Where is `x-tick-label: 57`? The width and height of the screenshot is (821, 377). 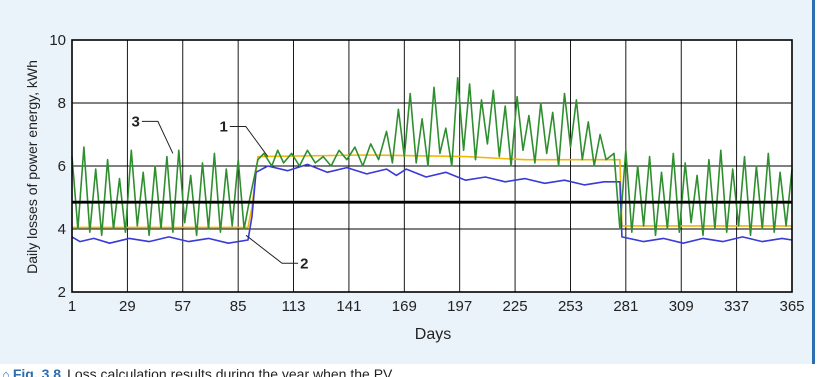
x-tick-label: 57 is located at coordinates (182, 306).